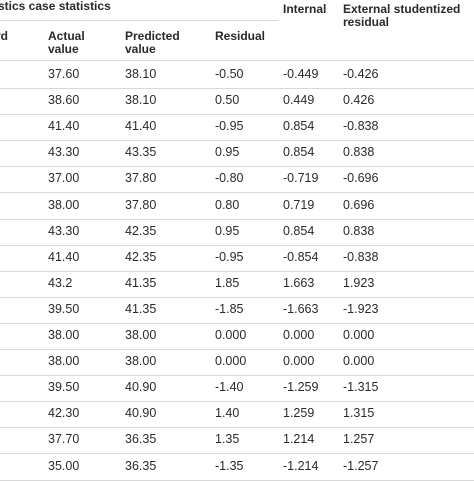 Image resolution: width=474 pixels, height=481 pixels. I want to click on cell: -0.719, so click(301, 178).